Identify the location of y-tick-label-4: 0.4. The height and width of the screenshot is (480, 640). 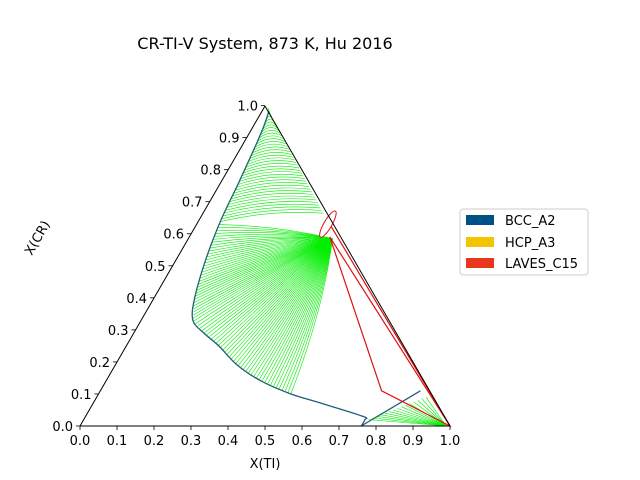
(136, 299).